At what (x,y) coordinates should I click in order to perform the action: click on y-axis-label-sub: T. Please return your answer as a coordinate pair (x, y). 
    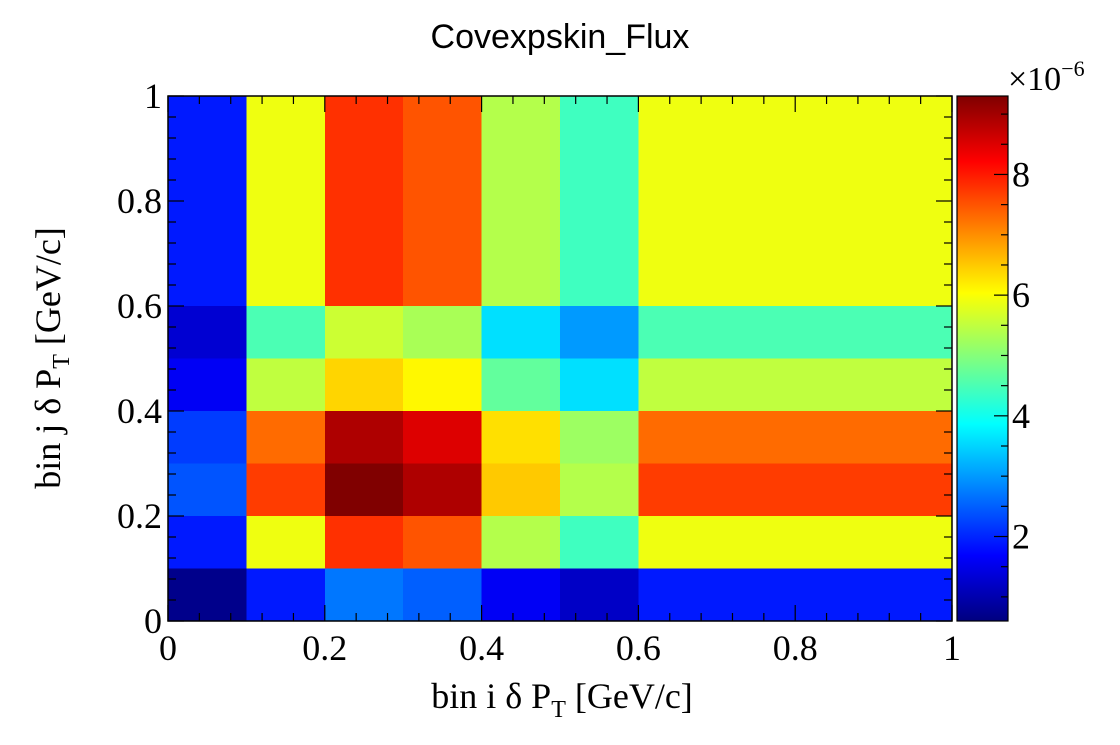
    Looking at the image, I should click on (62, 361).